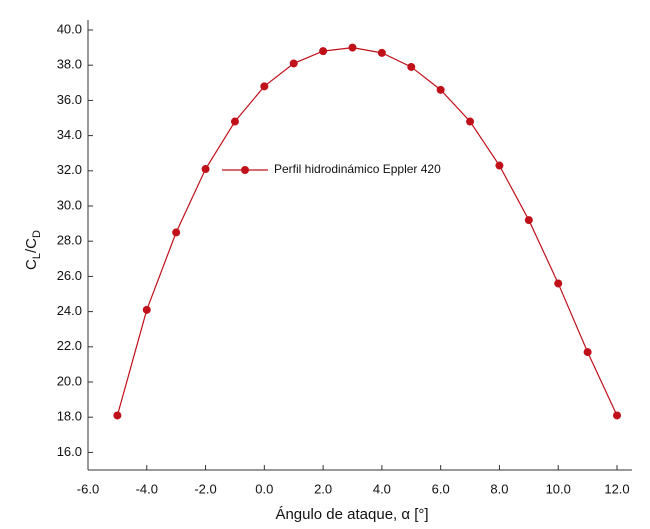 The image size is (650, 529). I want to click on y-label-part: C, so click(31, 264).